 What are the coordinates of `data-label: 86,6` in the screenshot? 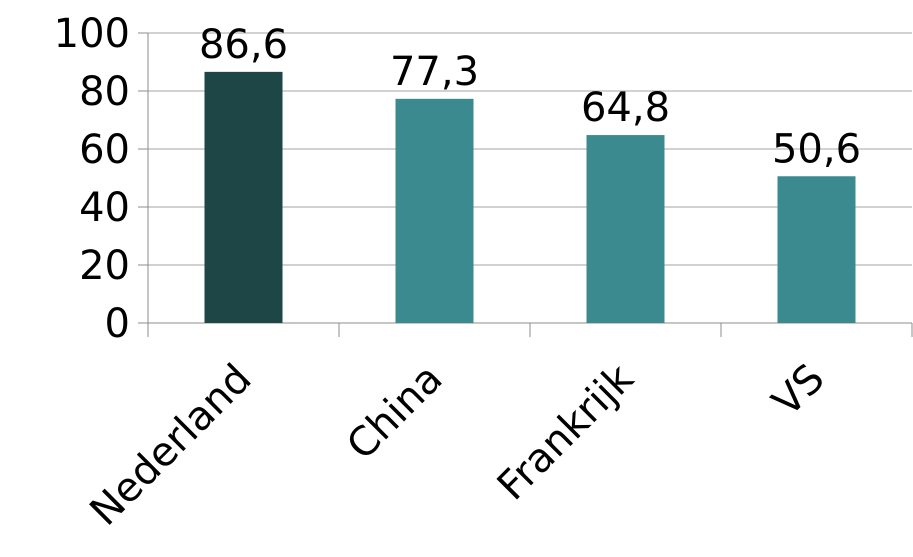 It's located at (243, 45).